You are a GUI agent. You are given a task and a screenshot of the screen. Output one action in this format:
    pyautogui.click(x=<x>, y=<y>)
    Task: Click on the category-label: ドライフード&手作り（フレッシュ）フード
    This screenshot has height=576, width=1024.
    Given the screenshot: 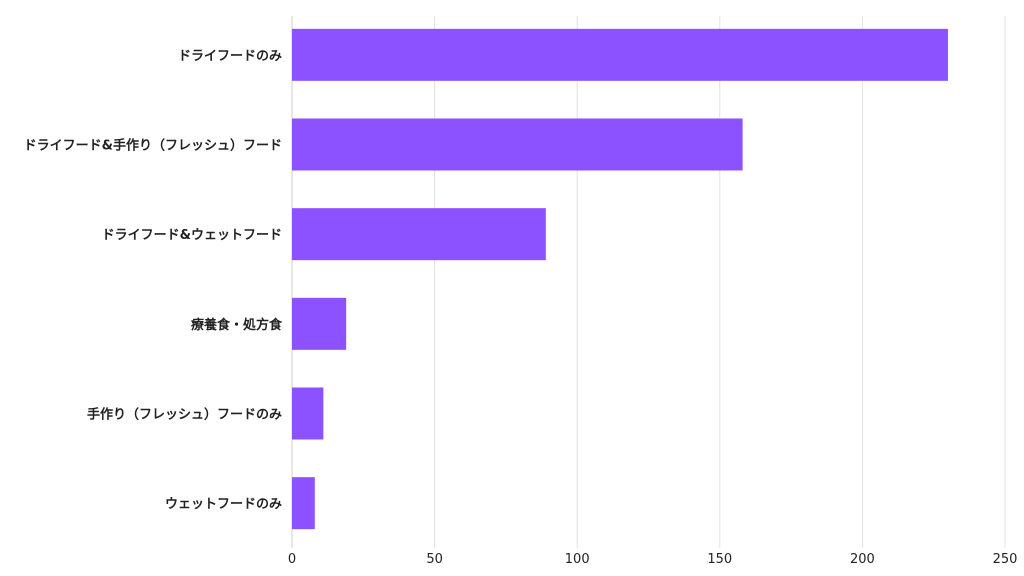 What is the action you would take?
    pyautogui.click(x=153, y=146)
    